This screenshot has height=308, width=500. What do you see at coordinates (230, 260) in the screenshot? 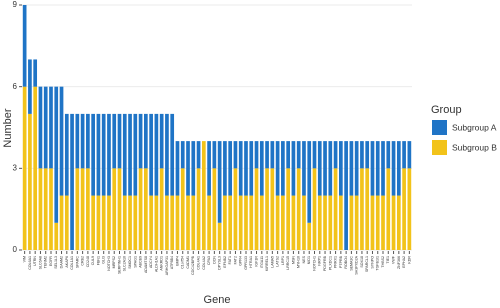
I see `x-tick-label: FAT1` at bounding box center [230, 260].